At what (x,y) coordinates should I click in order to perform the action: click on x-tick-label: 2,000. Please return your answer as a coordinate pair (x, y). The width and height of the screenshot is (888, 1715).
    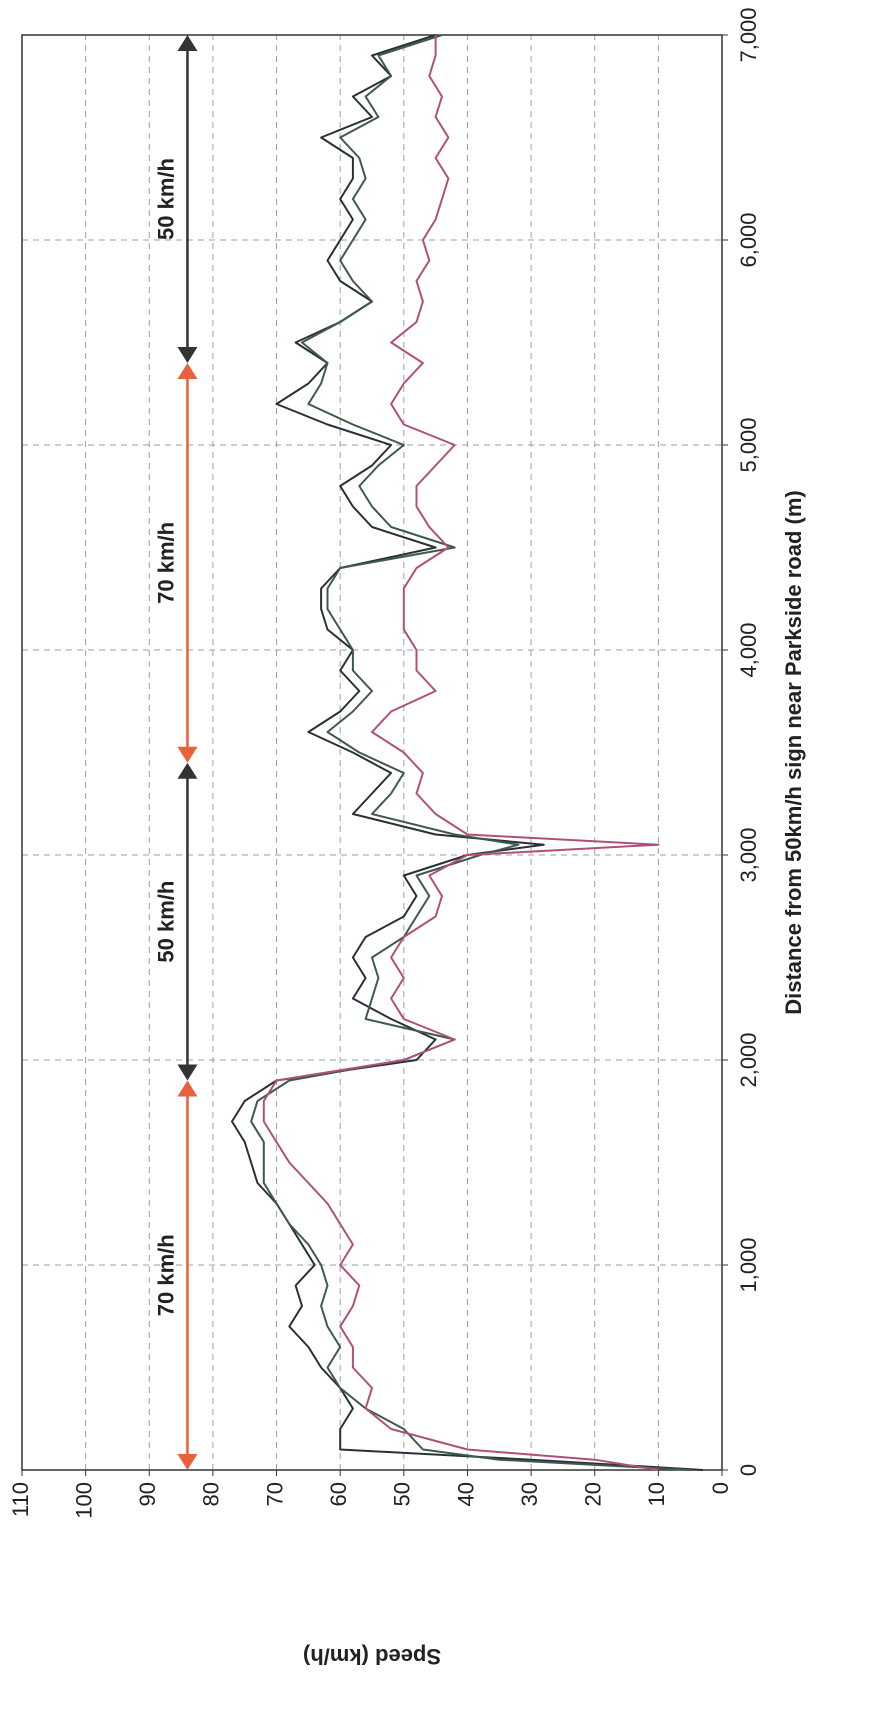
    Looking at the image, I should click on (748, 1059).